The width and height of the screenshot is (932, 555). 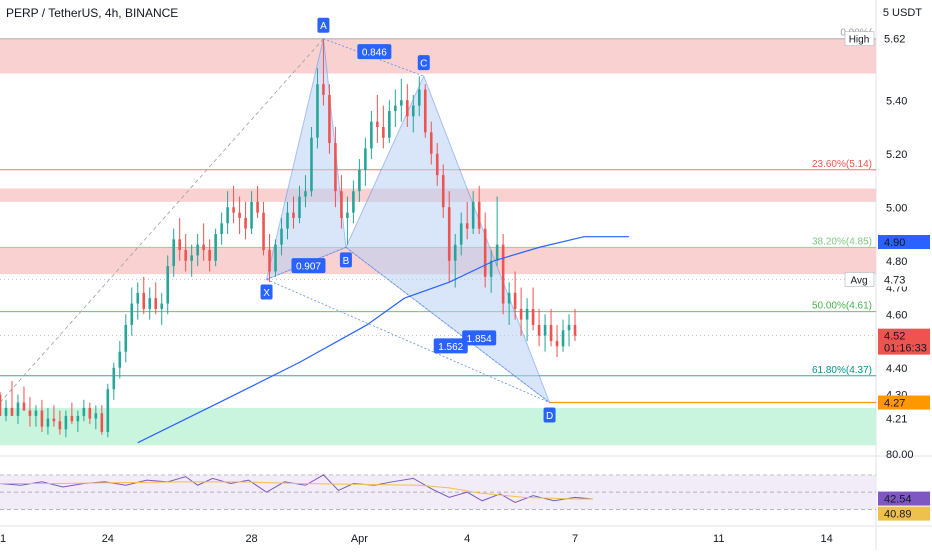 I want to click on pattern-point-A, so click(x=323, y=25).